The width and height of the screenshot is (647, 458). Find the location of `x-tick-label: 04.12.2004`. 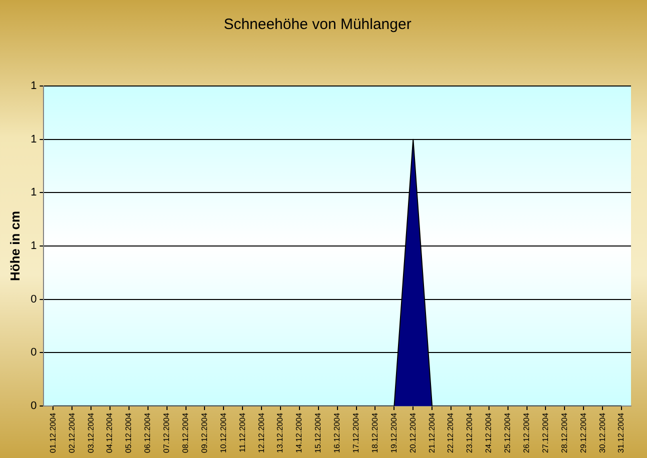

x-tick-label: 04.12.2004 is located at coordinates (109, 433).